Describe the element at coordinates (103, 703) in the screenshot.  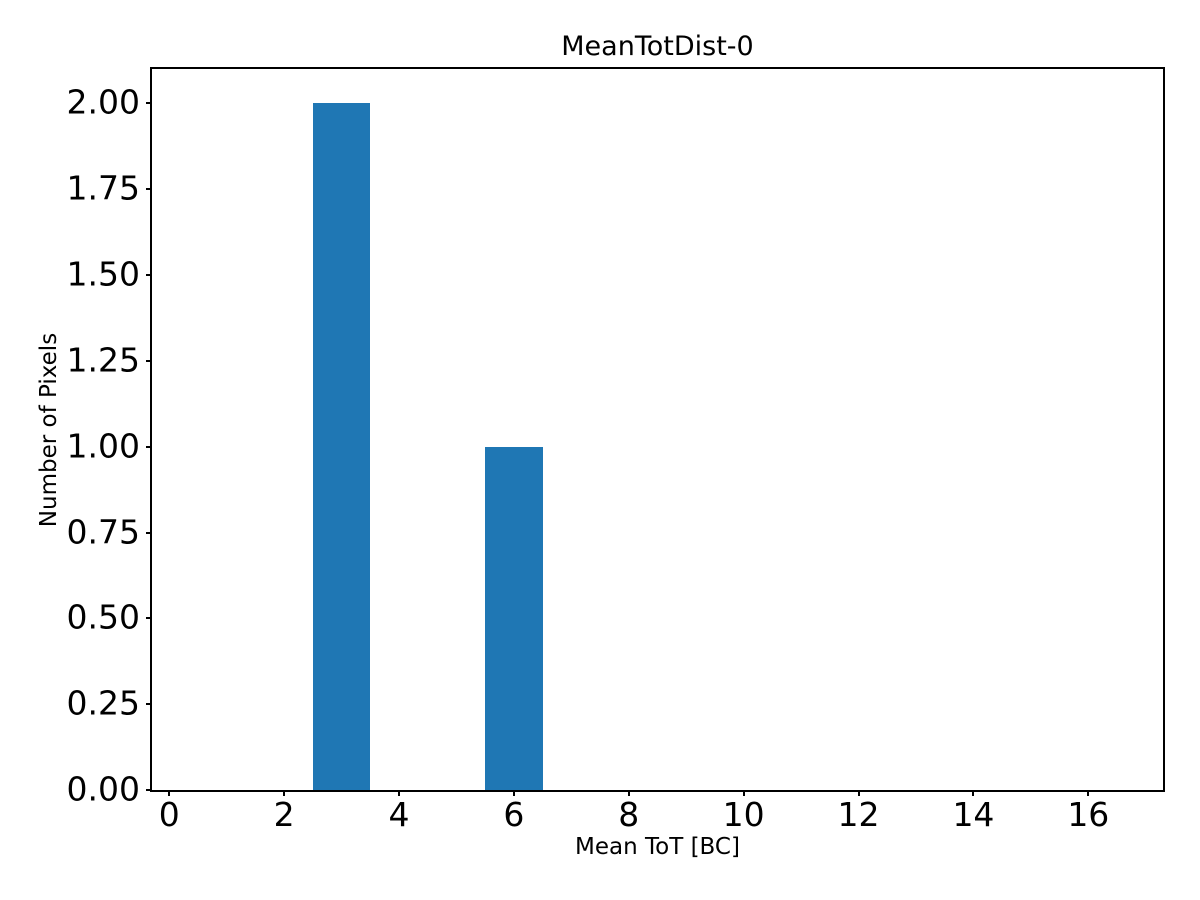
I see `y-tick-label: 0.25` at that location.